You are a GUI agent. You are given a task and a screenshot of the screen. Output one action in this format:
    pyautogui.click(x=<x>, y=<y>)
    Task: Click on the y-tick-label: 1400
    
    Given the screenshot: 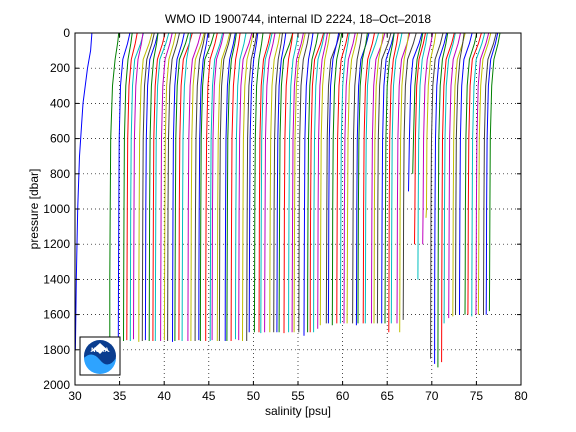 What is the action you would take?
    pyautogui.click(x=56, y=279)
    